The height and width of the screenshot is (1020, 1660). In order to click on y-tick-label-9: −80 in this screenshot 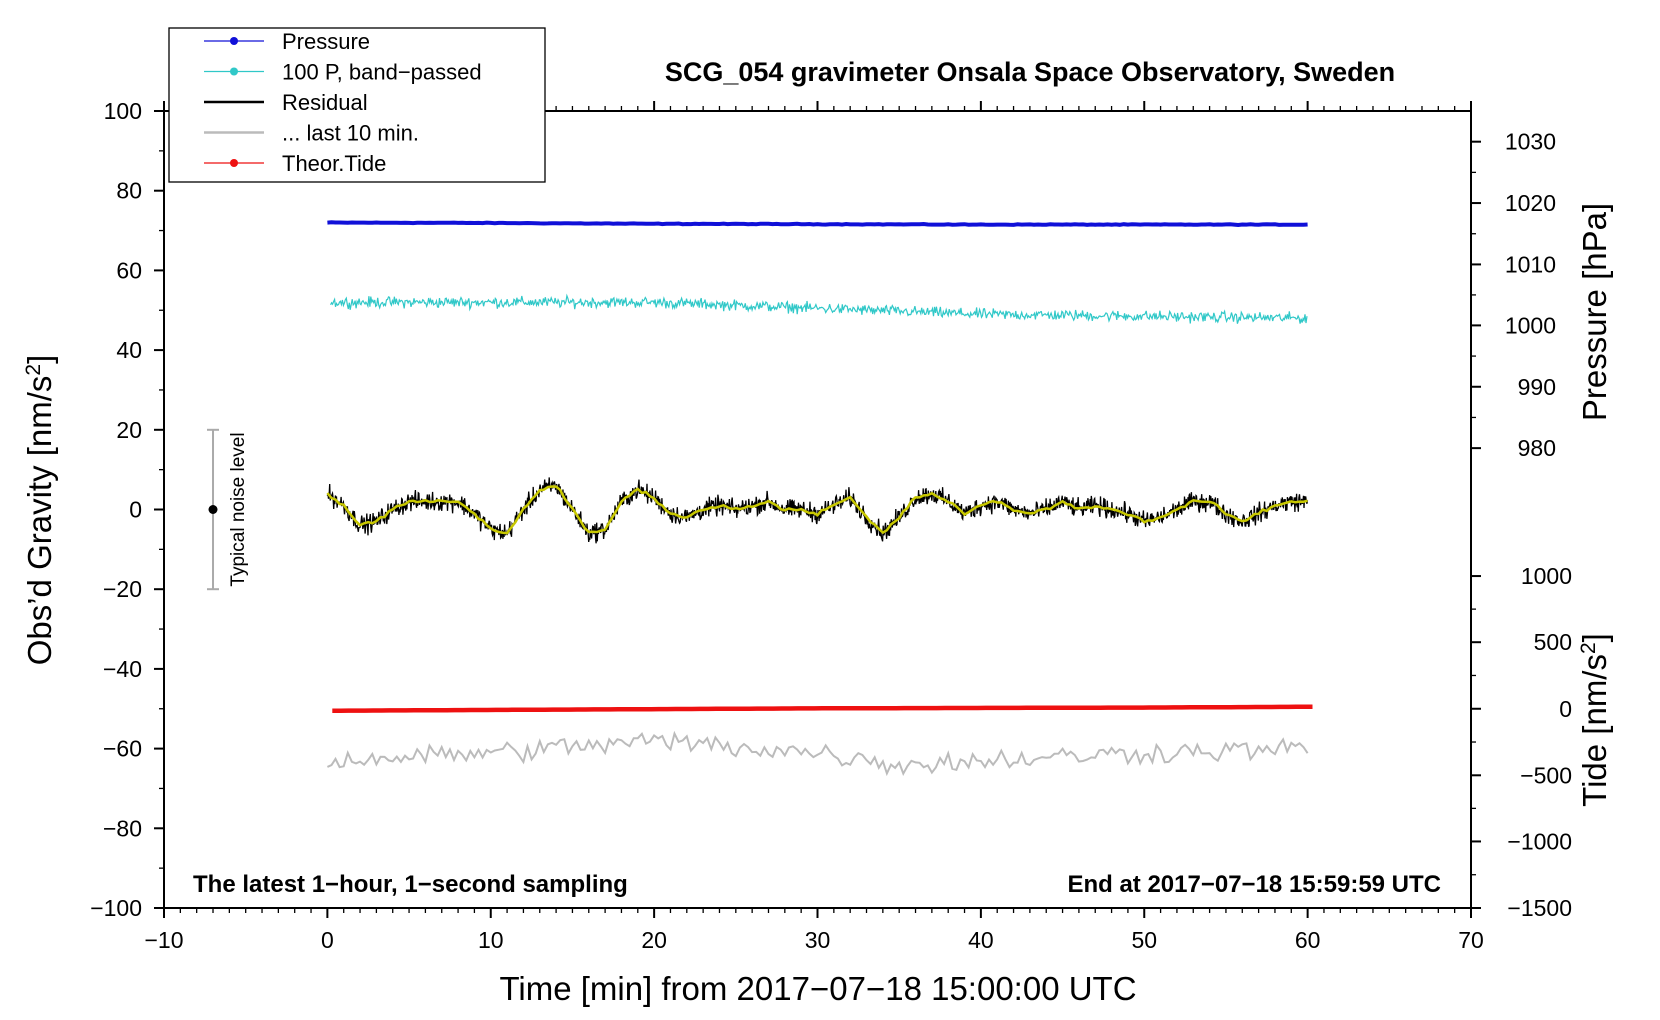, I will do `click(122, 828)`.